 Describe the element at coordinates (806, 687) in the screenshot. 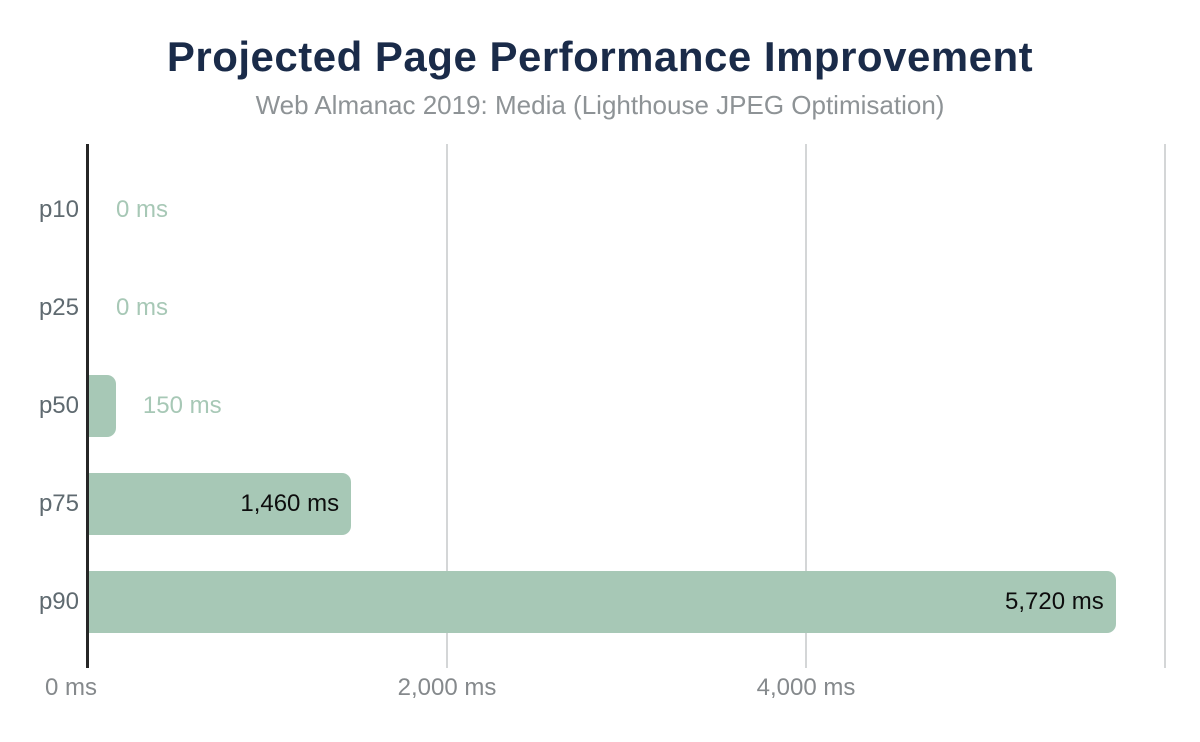

I see `x-tick-label-4000ms: 4,000 ms` at that location.